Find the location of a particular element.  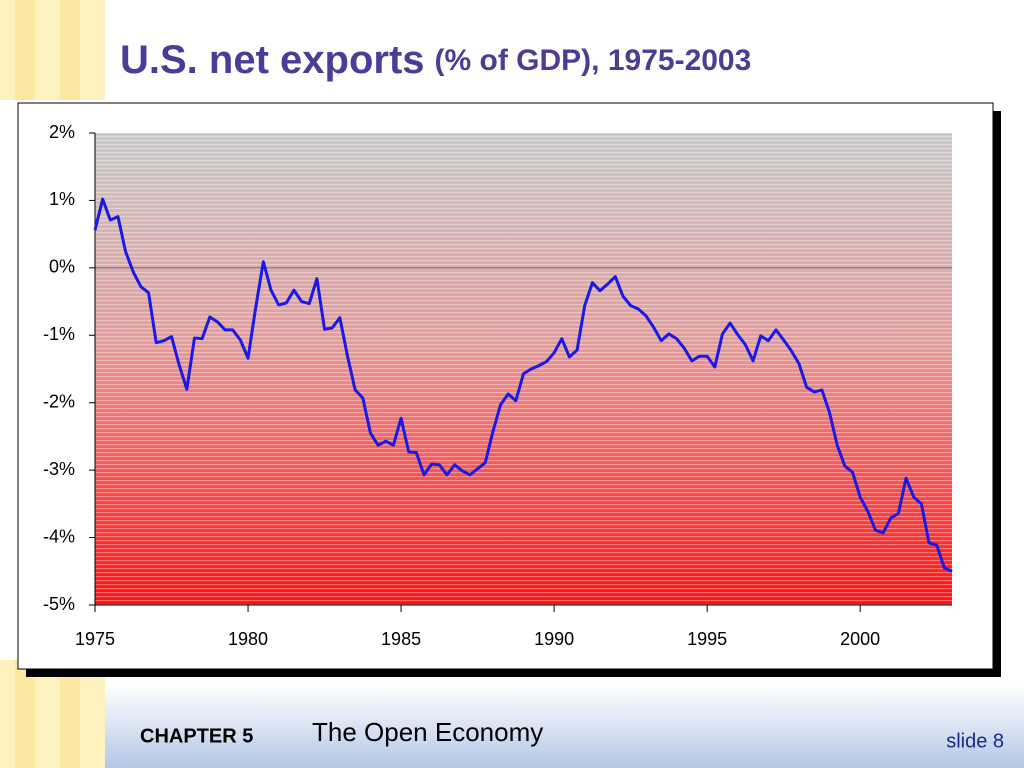

y-tick-label: -5% is located at coordinates (59, 604).